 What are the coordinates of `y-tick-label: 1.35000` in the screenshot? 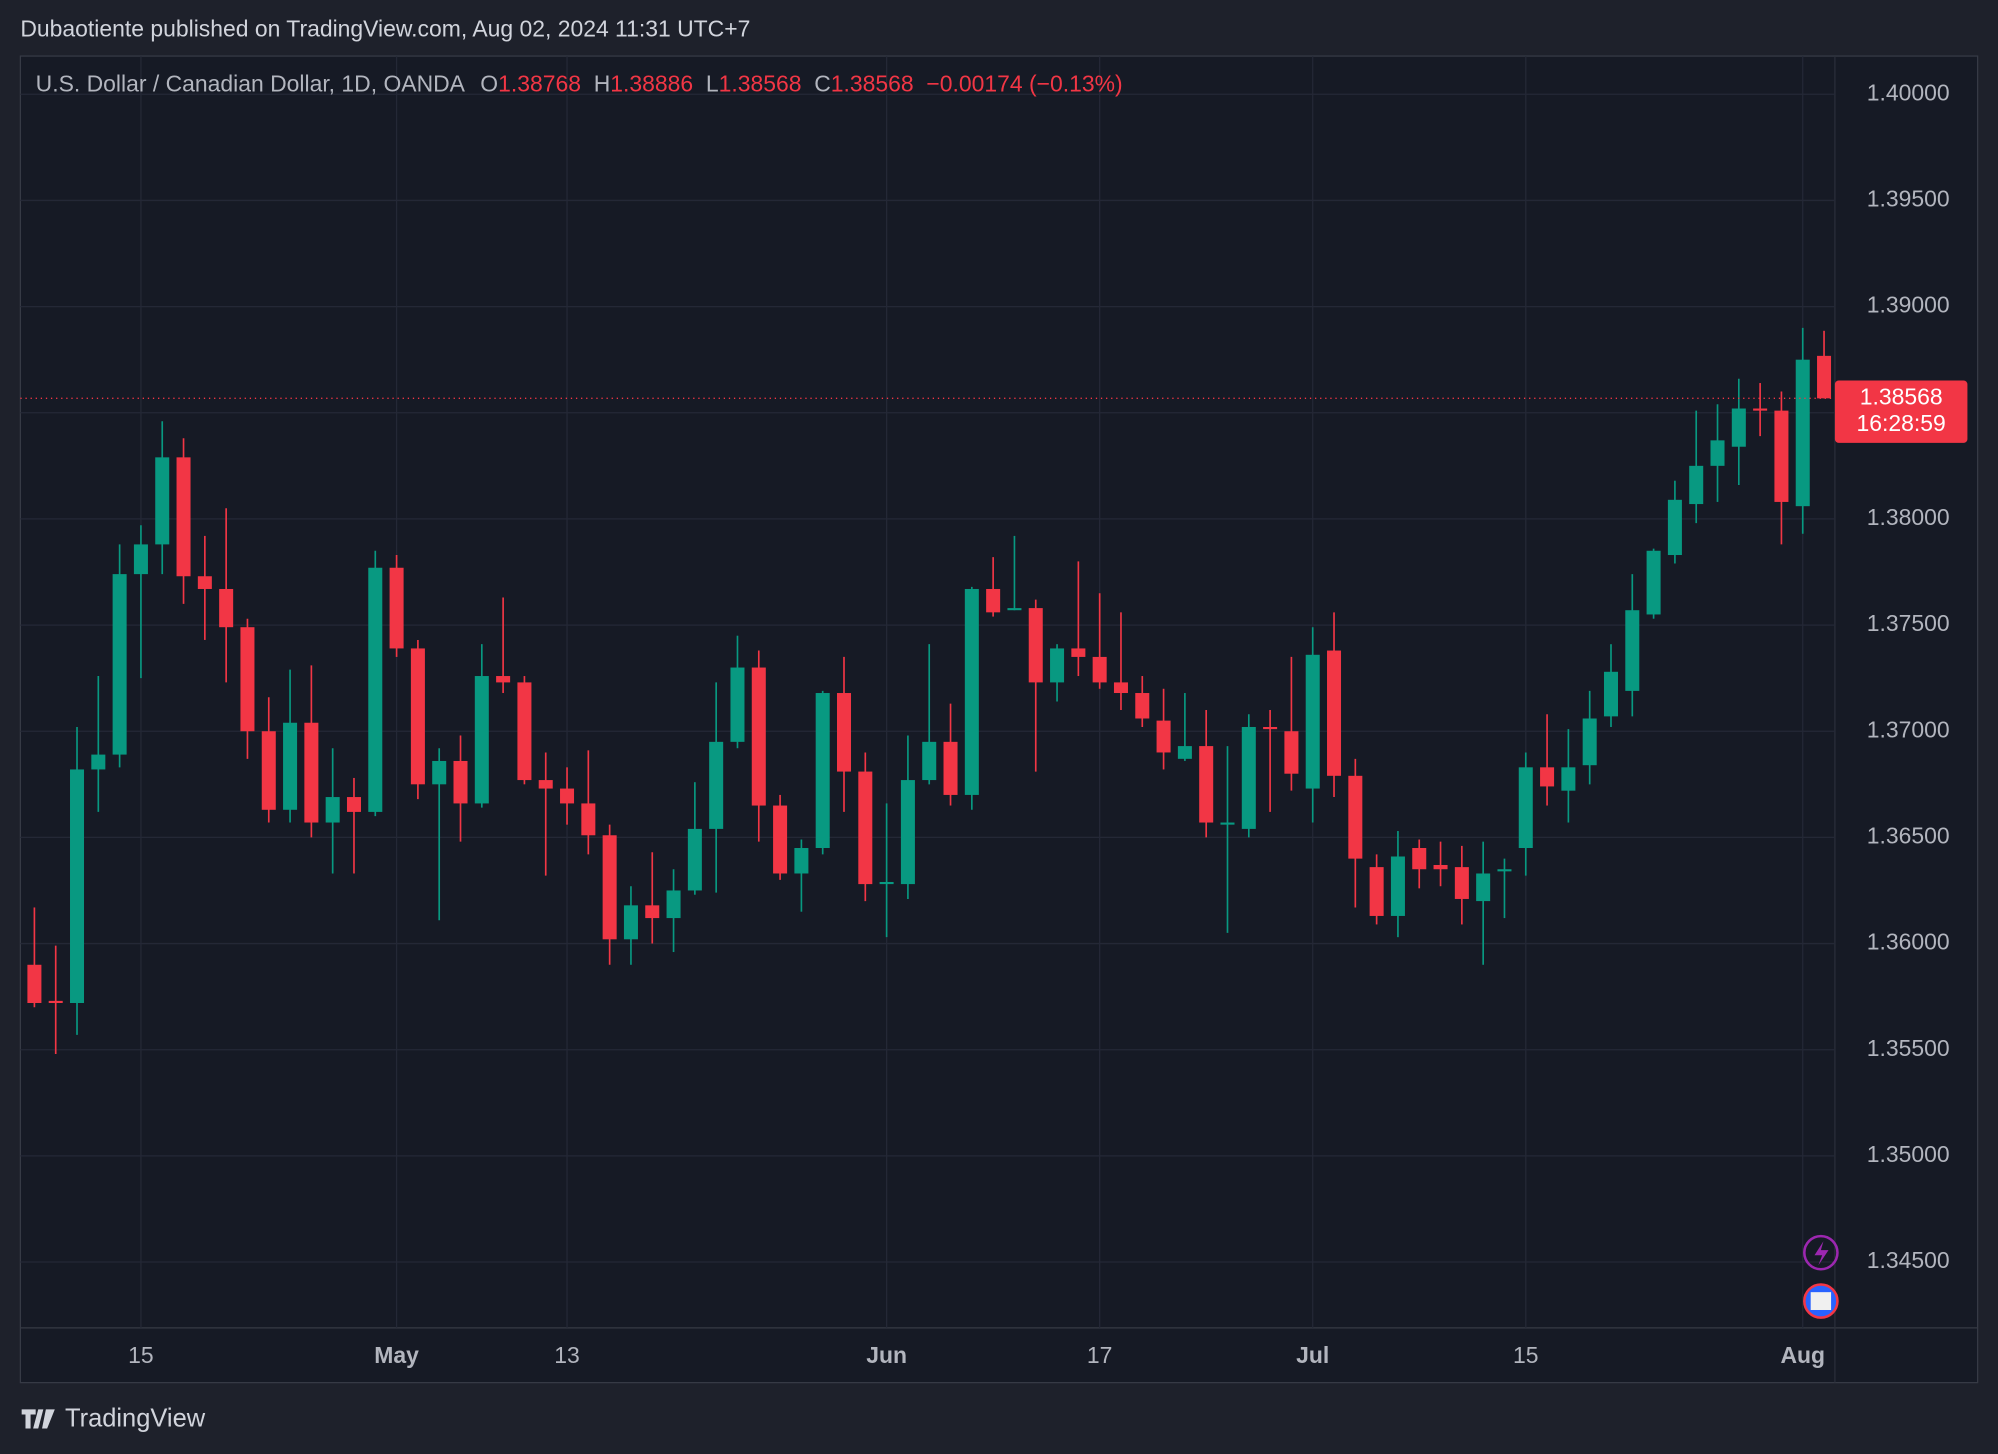 It's located at (1908, 1154).